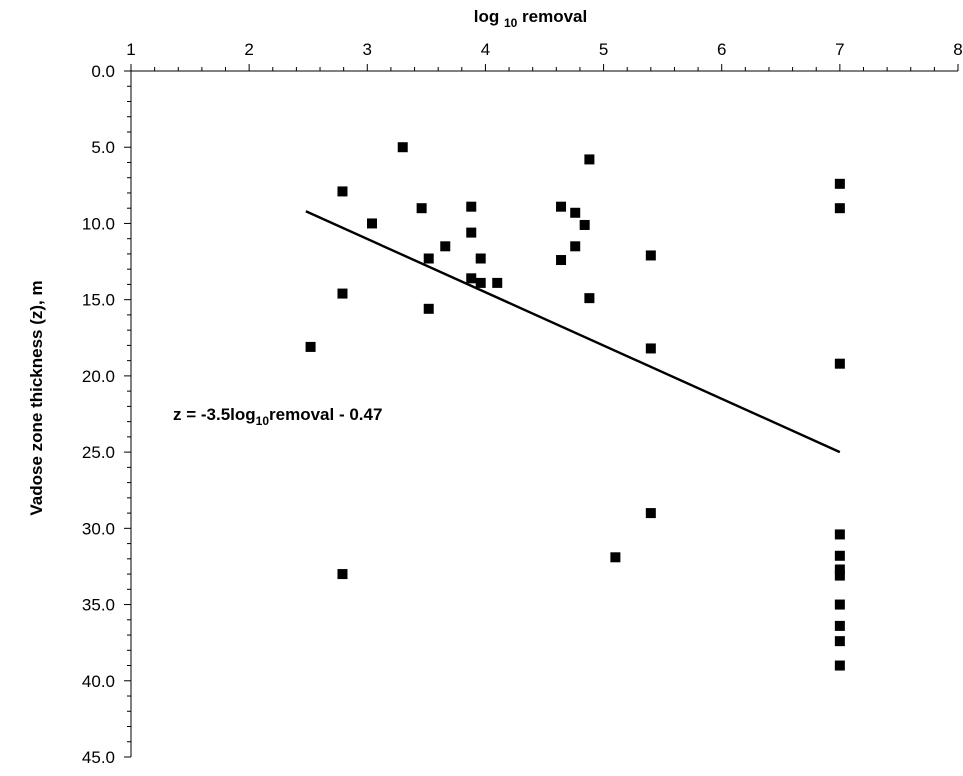 This screenshot has width=963, height=776. Describe the element at coordinates (552, 16) in the screenshot. I see `x-axis-title-suffix: removal` at that location.